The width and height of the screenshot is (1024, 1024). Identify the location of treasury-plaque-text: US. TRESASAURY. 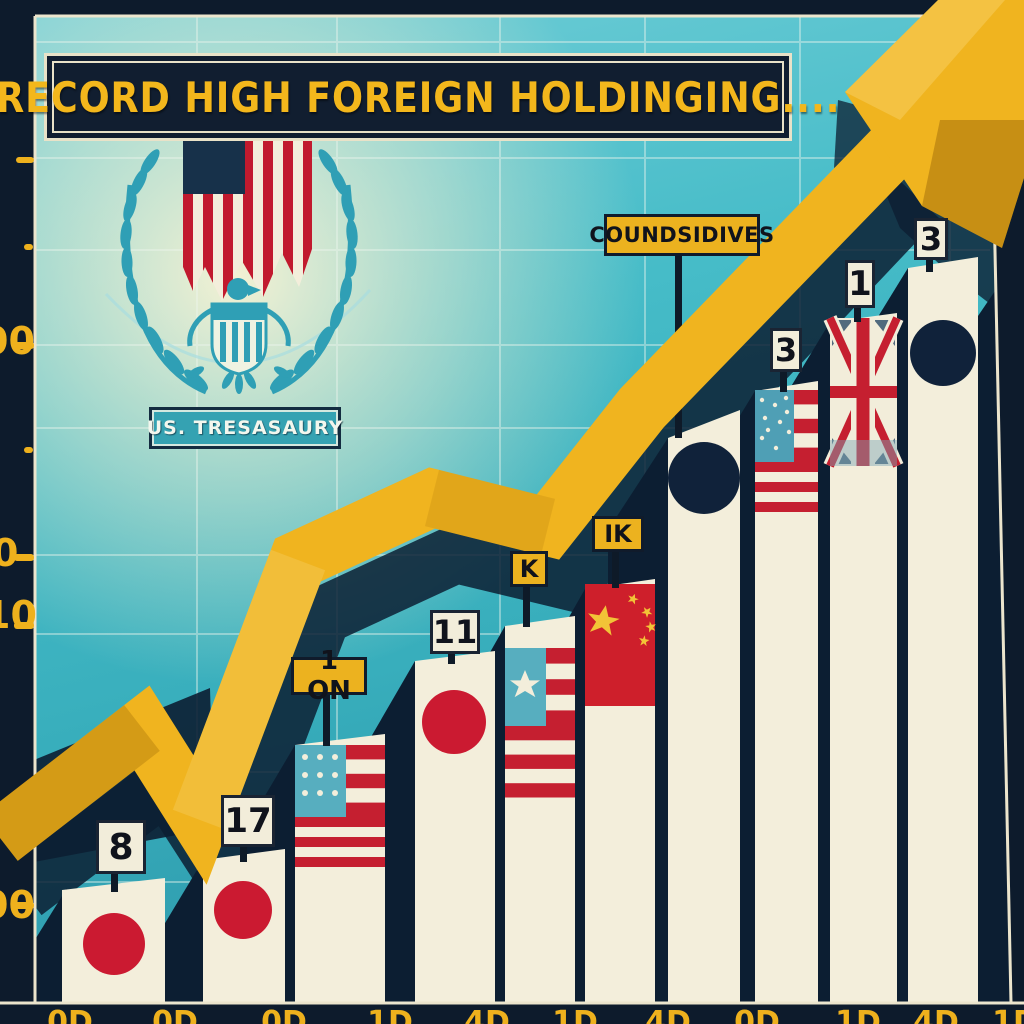
(245, 428).